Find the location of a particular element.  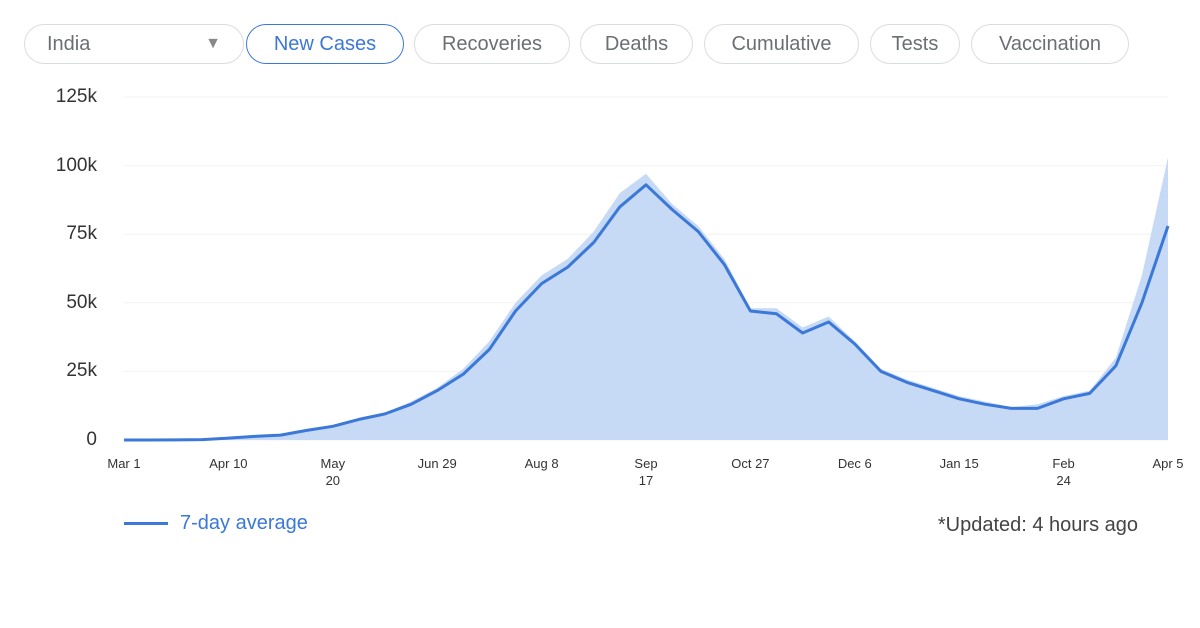

tab: Vaccination is located at coordinates (1050, 44).